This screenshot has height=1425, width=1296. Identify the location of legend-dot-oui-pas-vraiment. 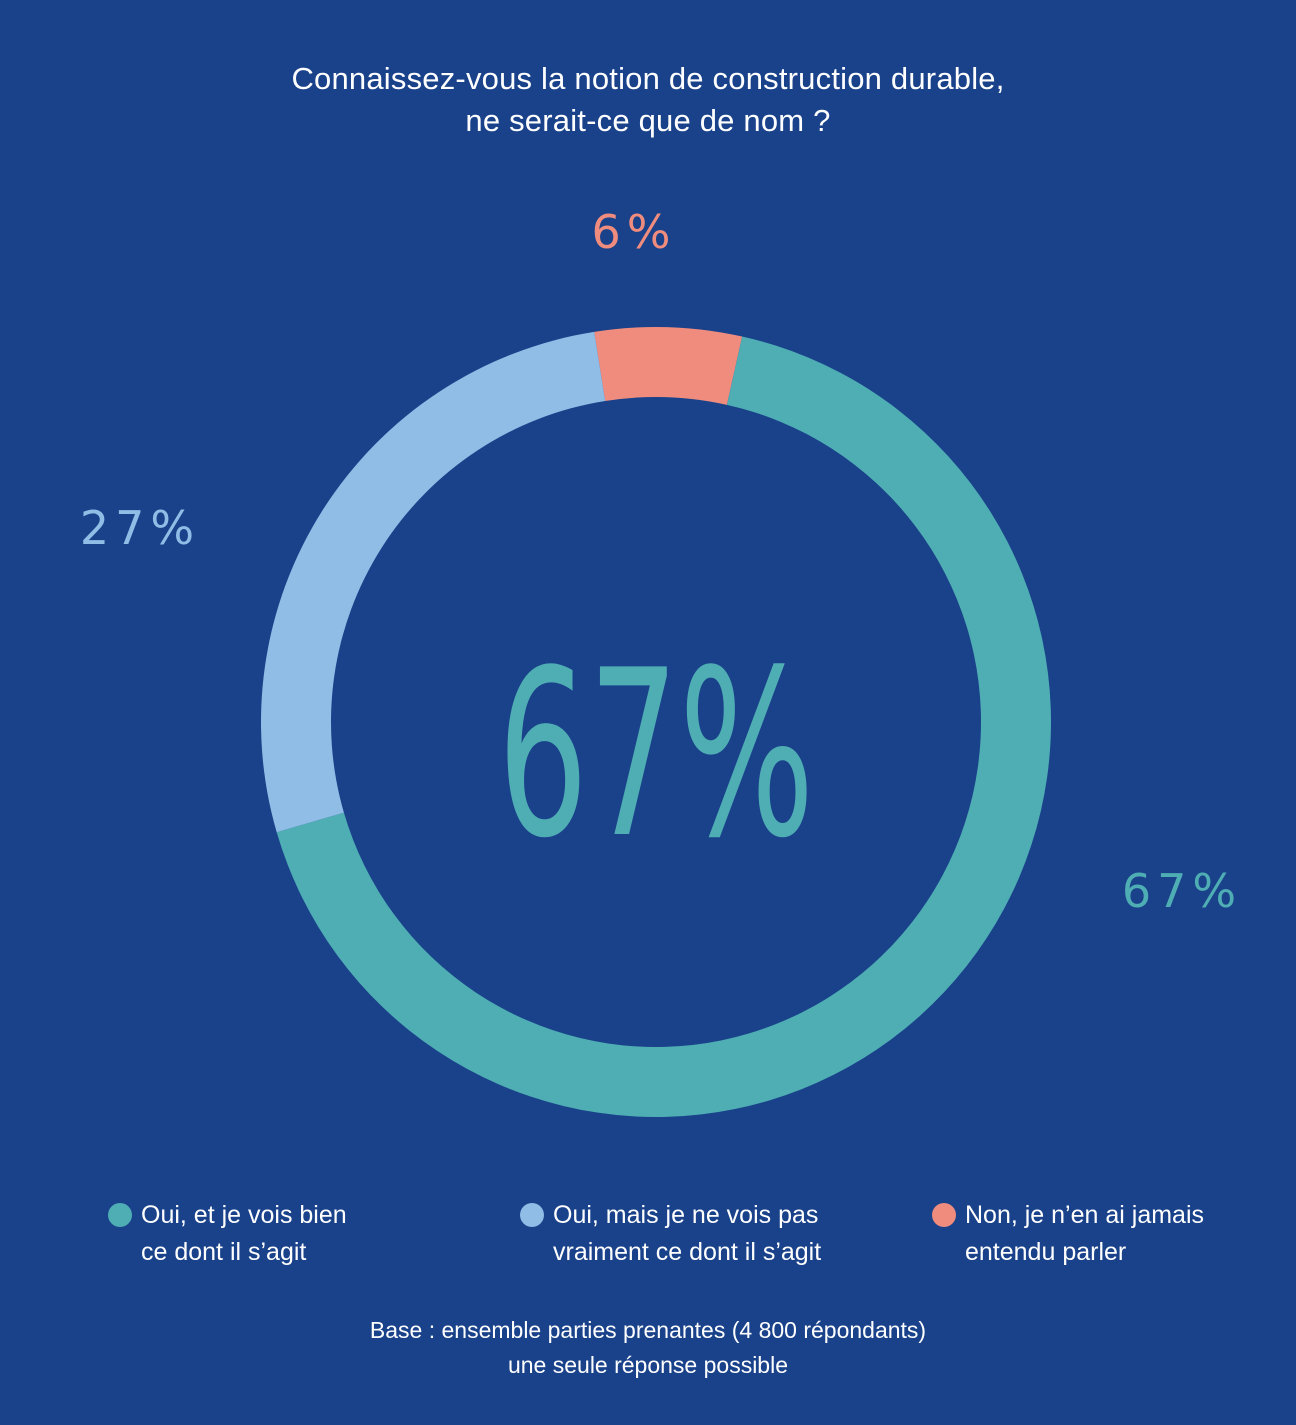
(532, 1215).